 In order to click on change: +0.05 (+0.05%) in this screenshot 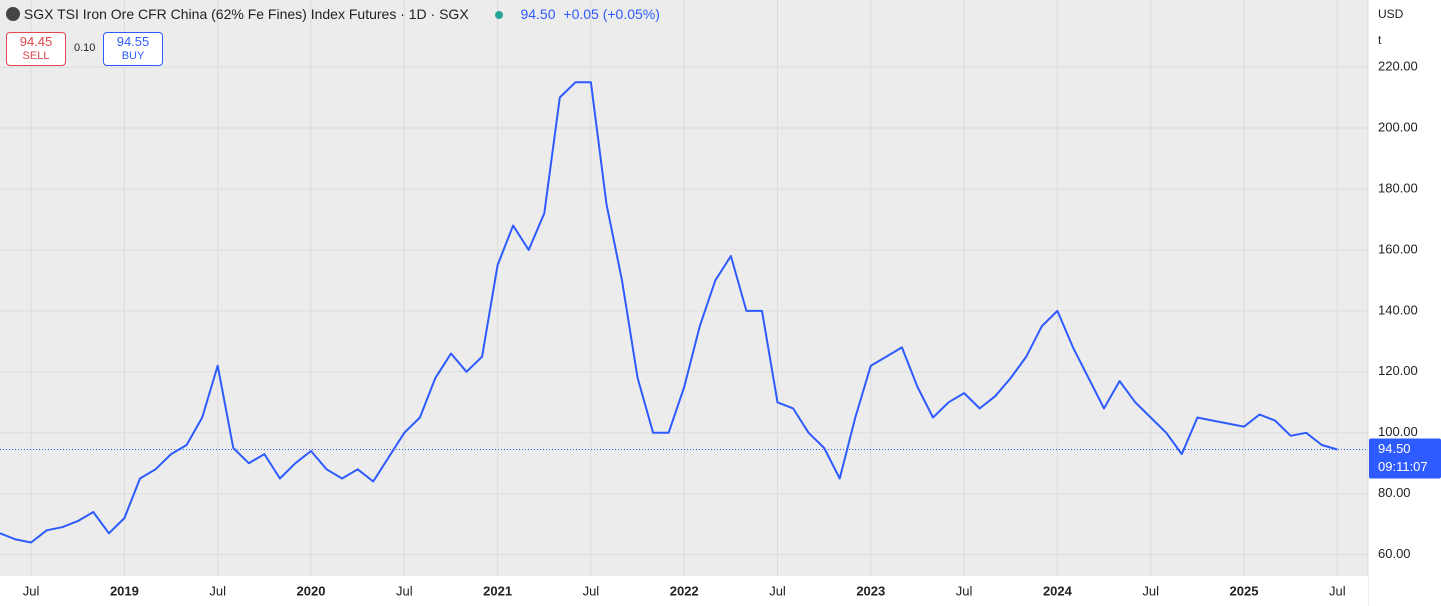, I will do `click(611, 14)`.